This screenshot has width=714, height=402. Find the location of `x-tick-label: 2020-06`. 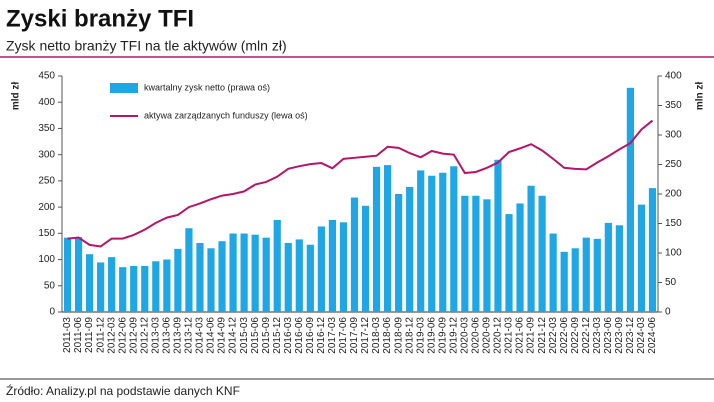

x-tick-label: 2020-06 is located at coordinates (476, 335).